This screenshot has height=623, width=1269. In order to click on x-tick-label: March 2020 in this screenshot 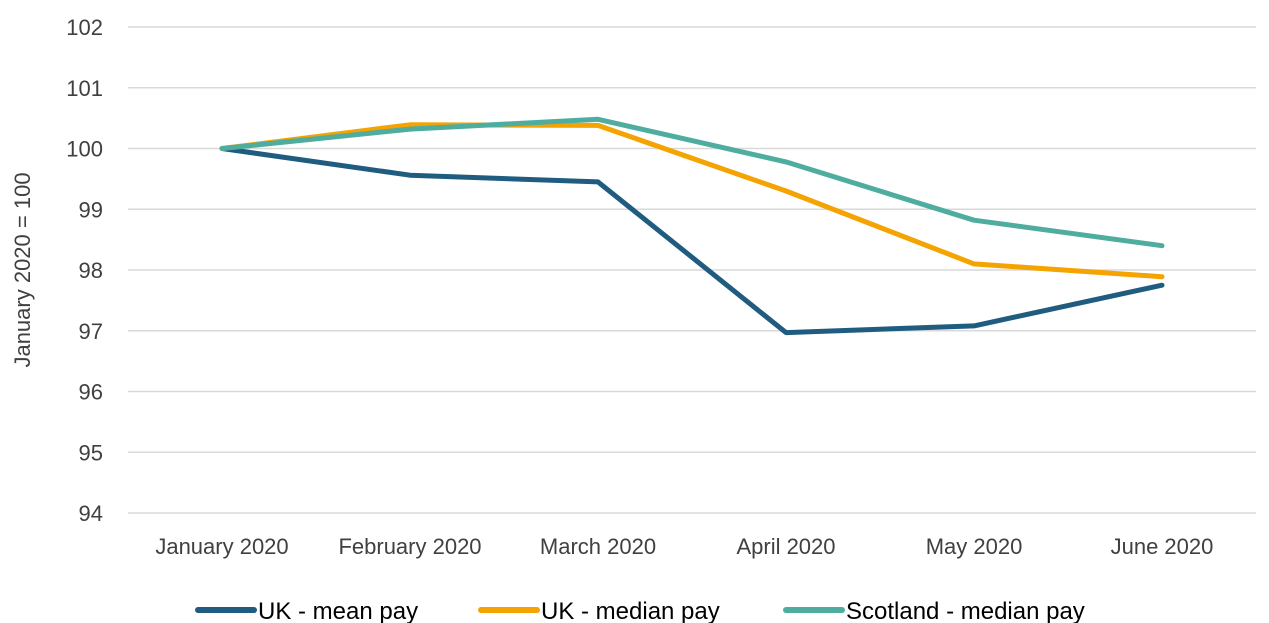, I will do `click(598, 546)`.